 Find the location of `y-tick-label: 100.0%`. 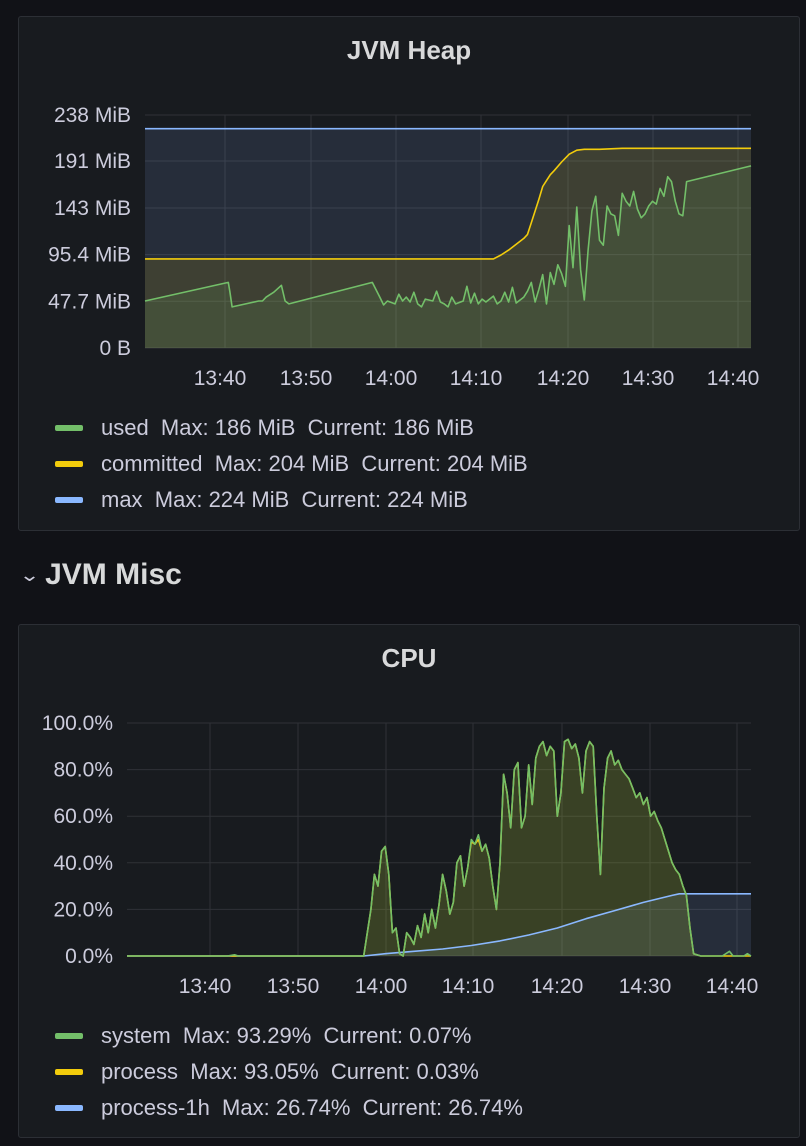

y-tick-label: 100.0% is located at coordinates (77, 723).